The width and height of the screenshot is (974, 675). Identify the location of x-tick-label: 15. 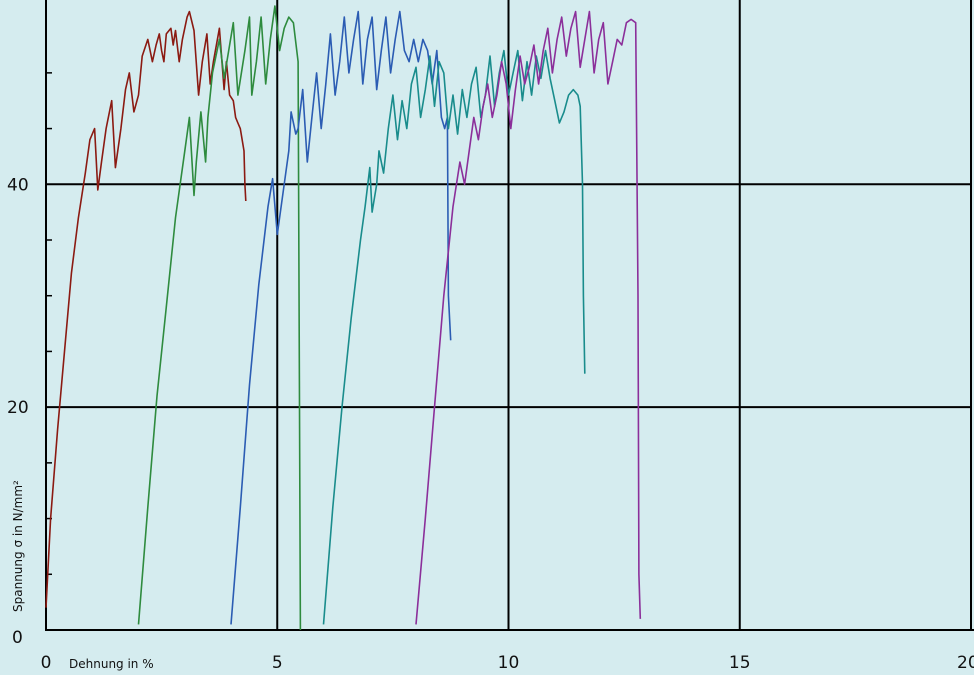
(740, 663).